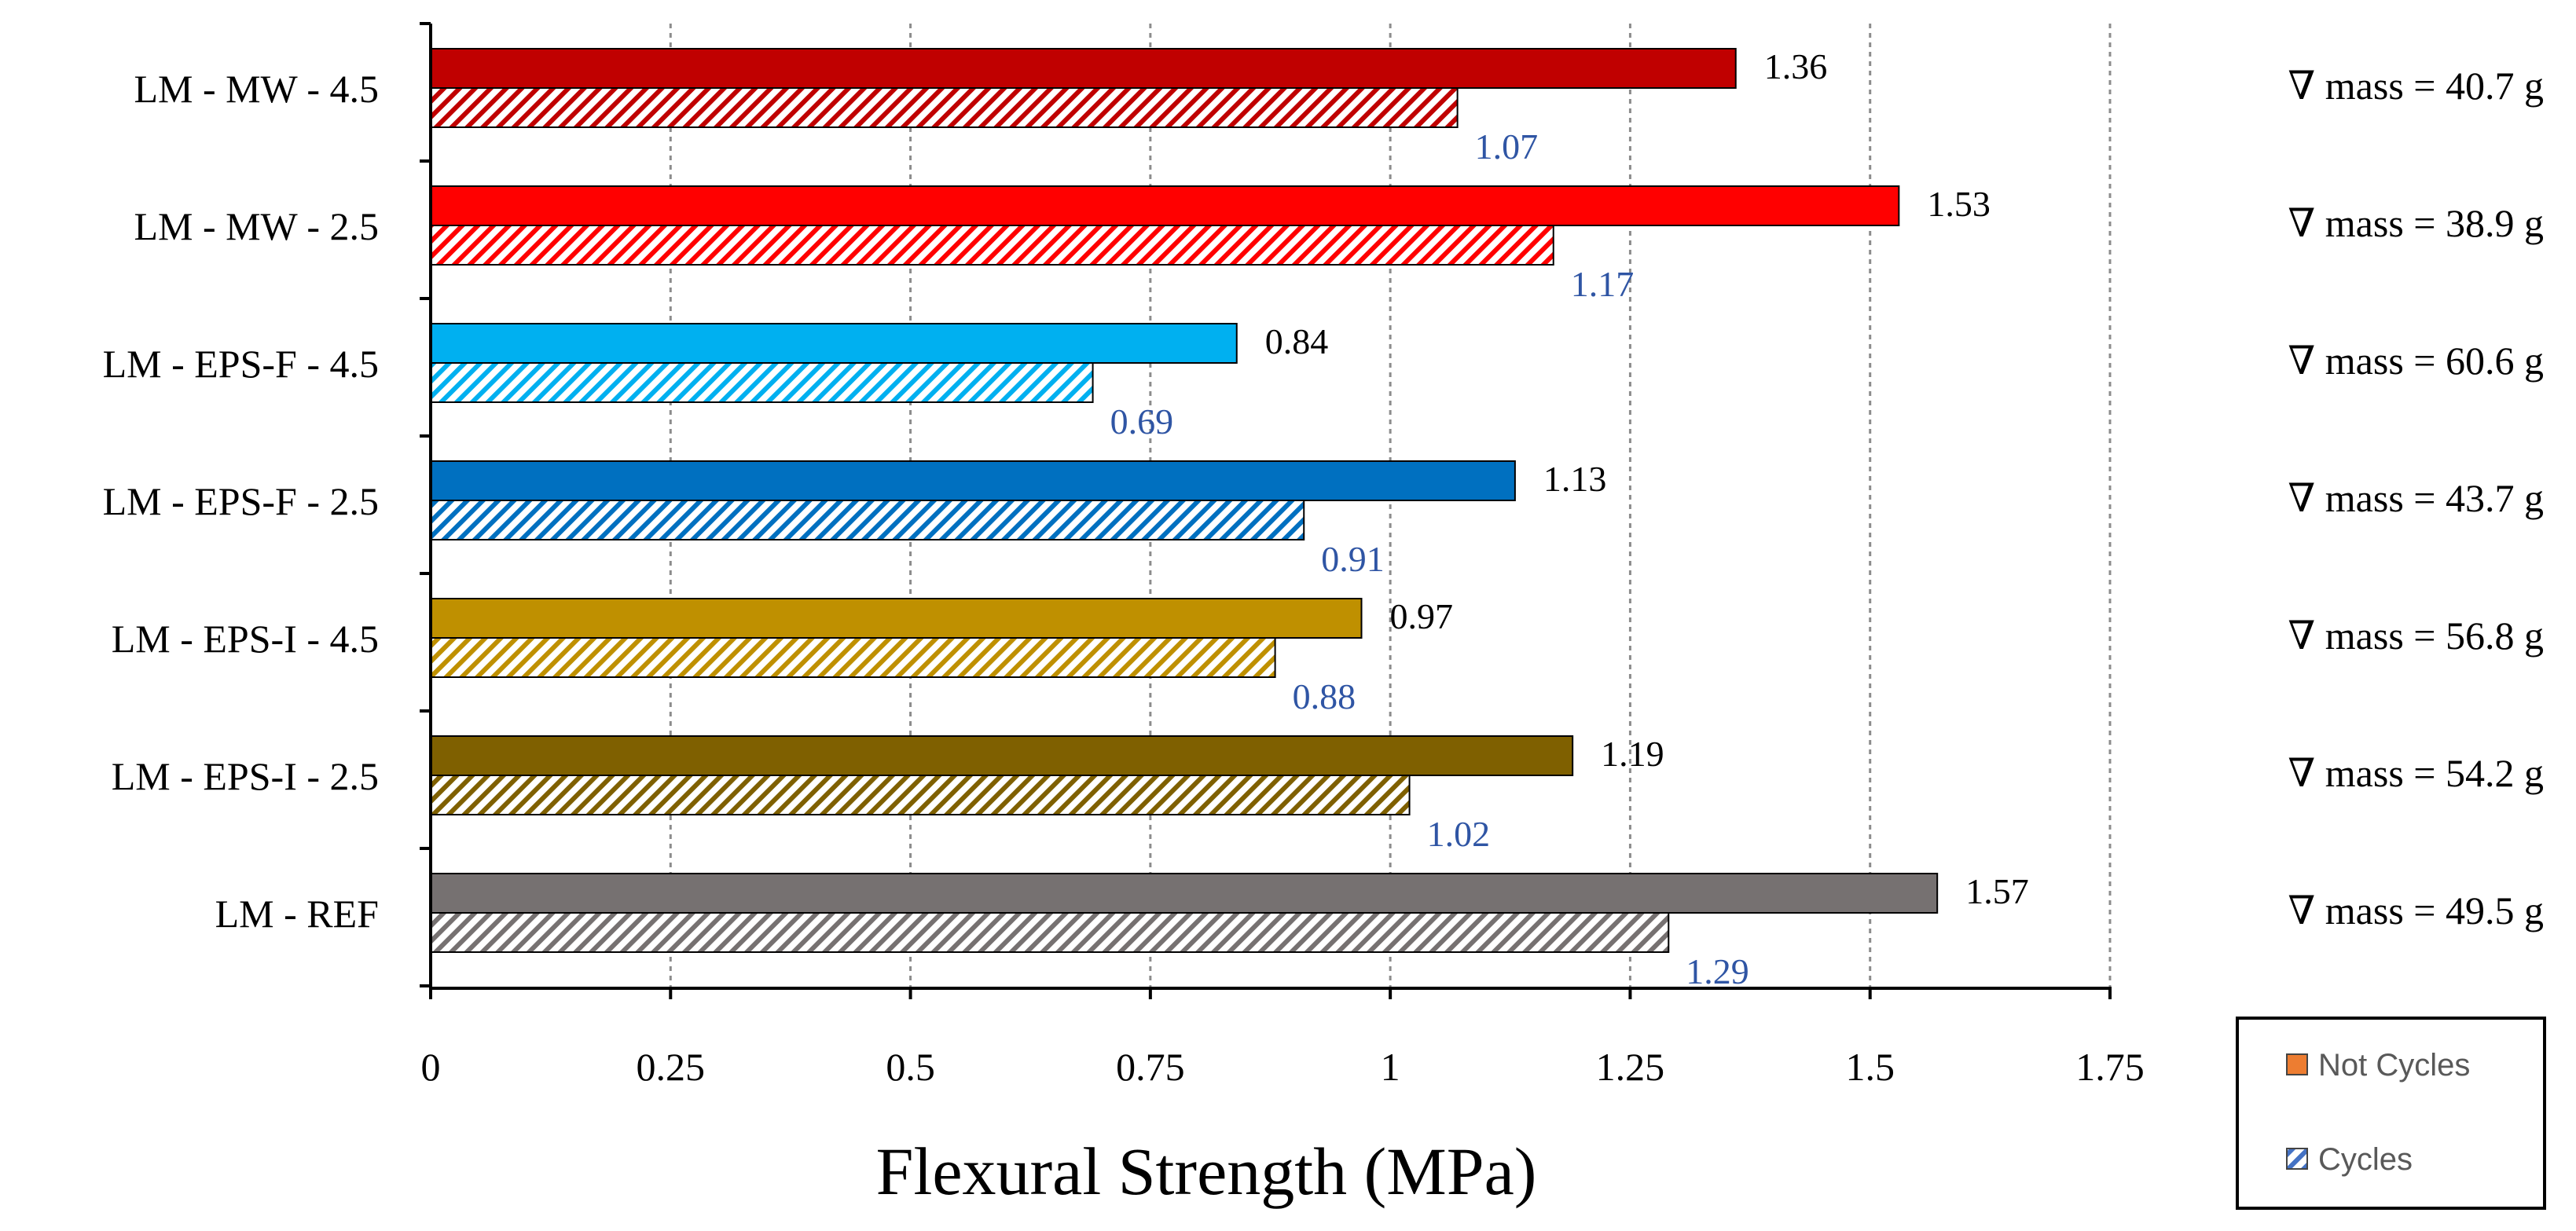 The width and height of the screenshot is (2576, 1231). What do you see at coordinates (2297, 1159) in the screenshot?
I see `legend-swatch-cycles` at bounding box center [2297, 1159].